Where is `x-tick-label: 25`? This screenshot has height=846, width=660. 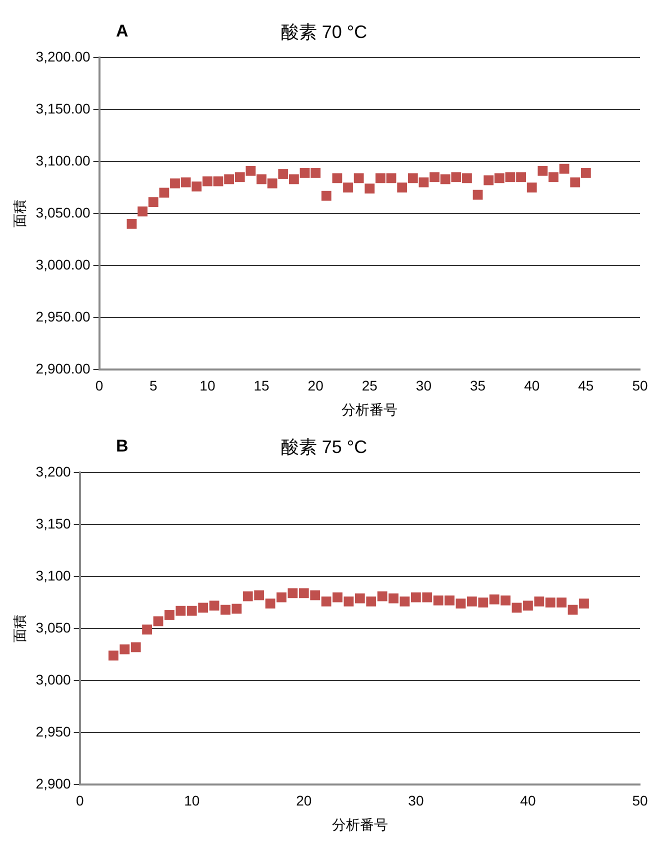
x-tick-label: 25 is located at coordinates (370, 386).